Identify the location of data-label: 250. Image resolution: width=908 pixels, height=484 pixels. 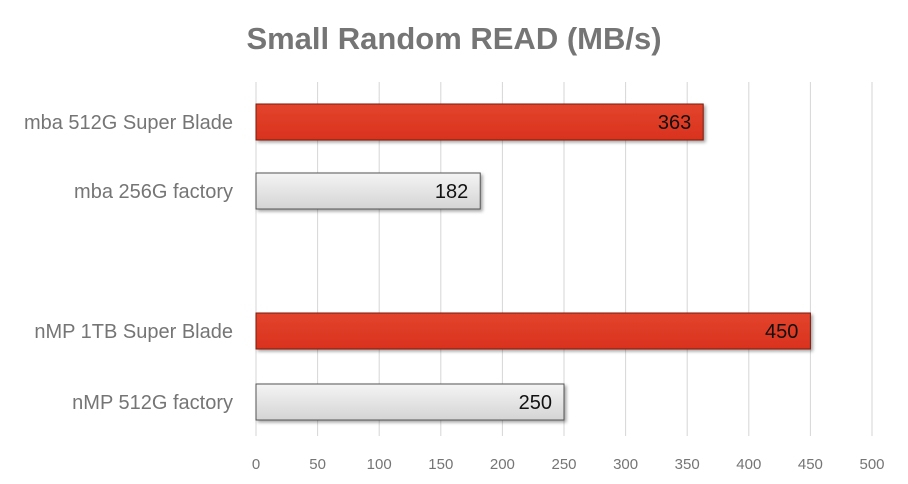
(535, 403).